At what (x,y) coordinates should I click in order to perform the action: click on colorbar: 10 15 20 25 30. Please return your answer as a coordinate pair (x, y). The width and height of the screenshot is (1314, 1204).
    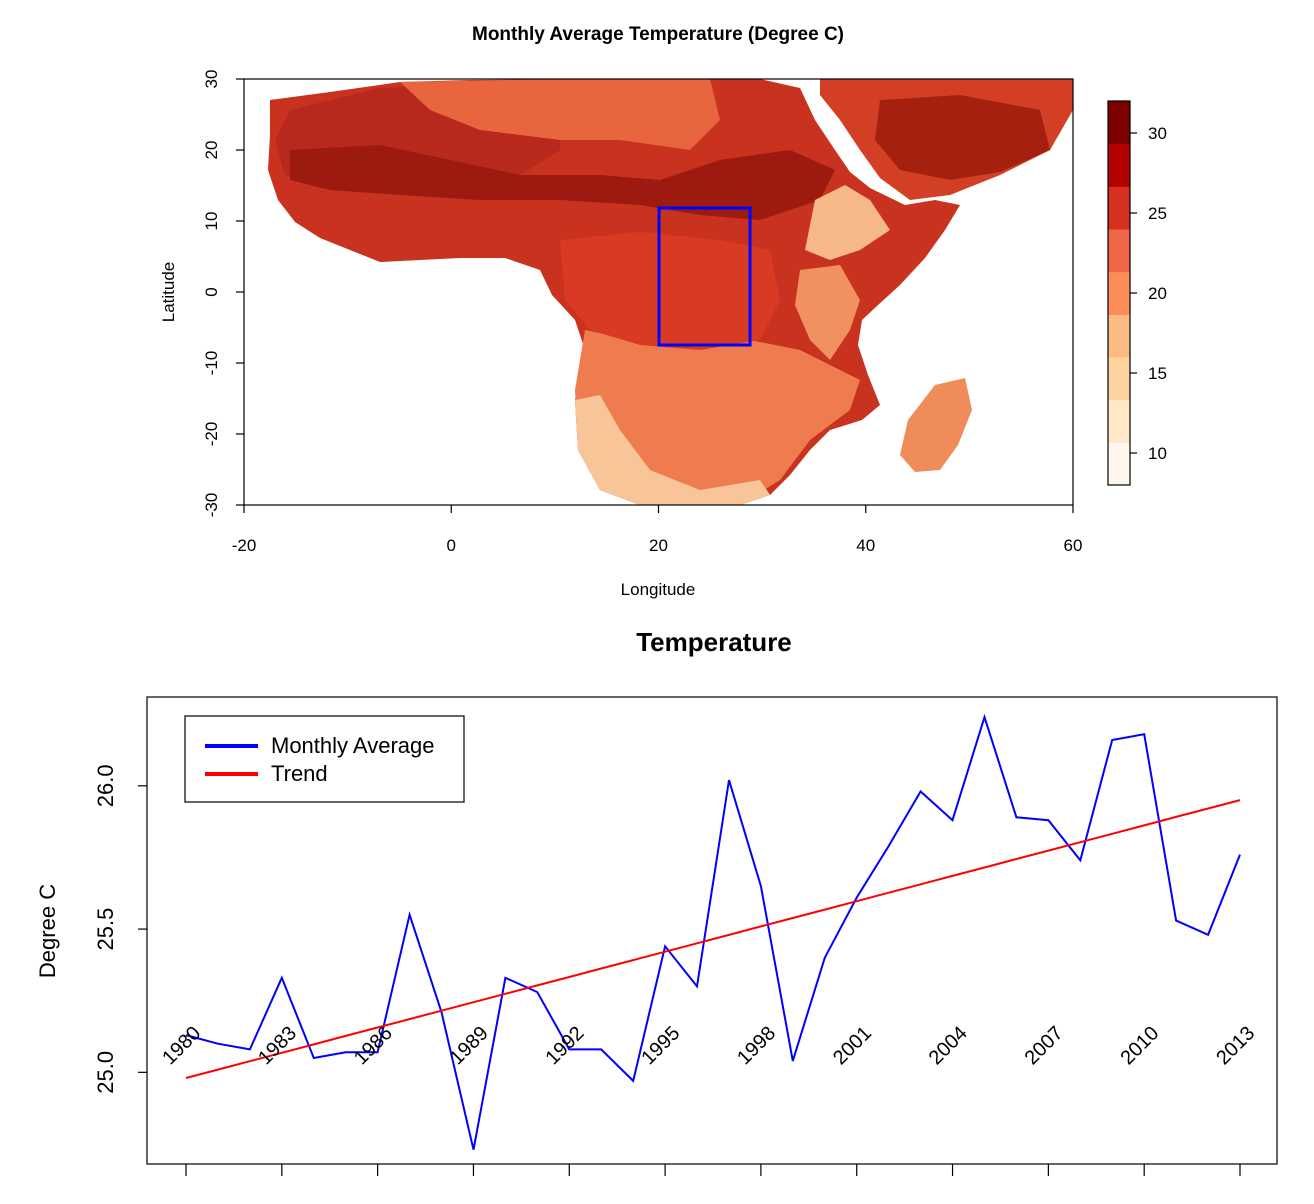
    Looking at the image, I should click on (1137, 293).